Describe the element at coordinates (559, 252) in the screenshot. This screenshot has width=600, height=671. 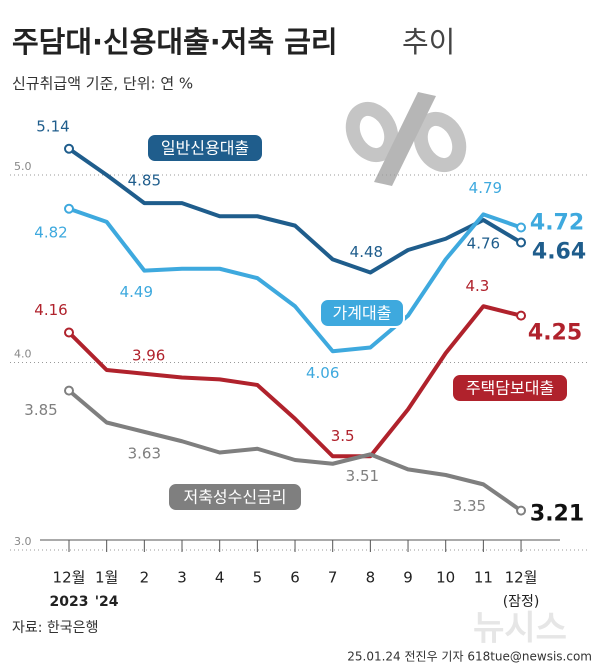
I see `data-label: 4.64` at that location.